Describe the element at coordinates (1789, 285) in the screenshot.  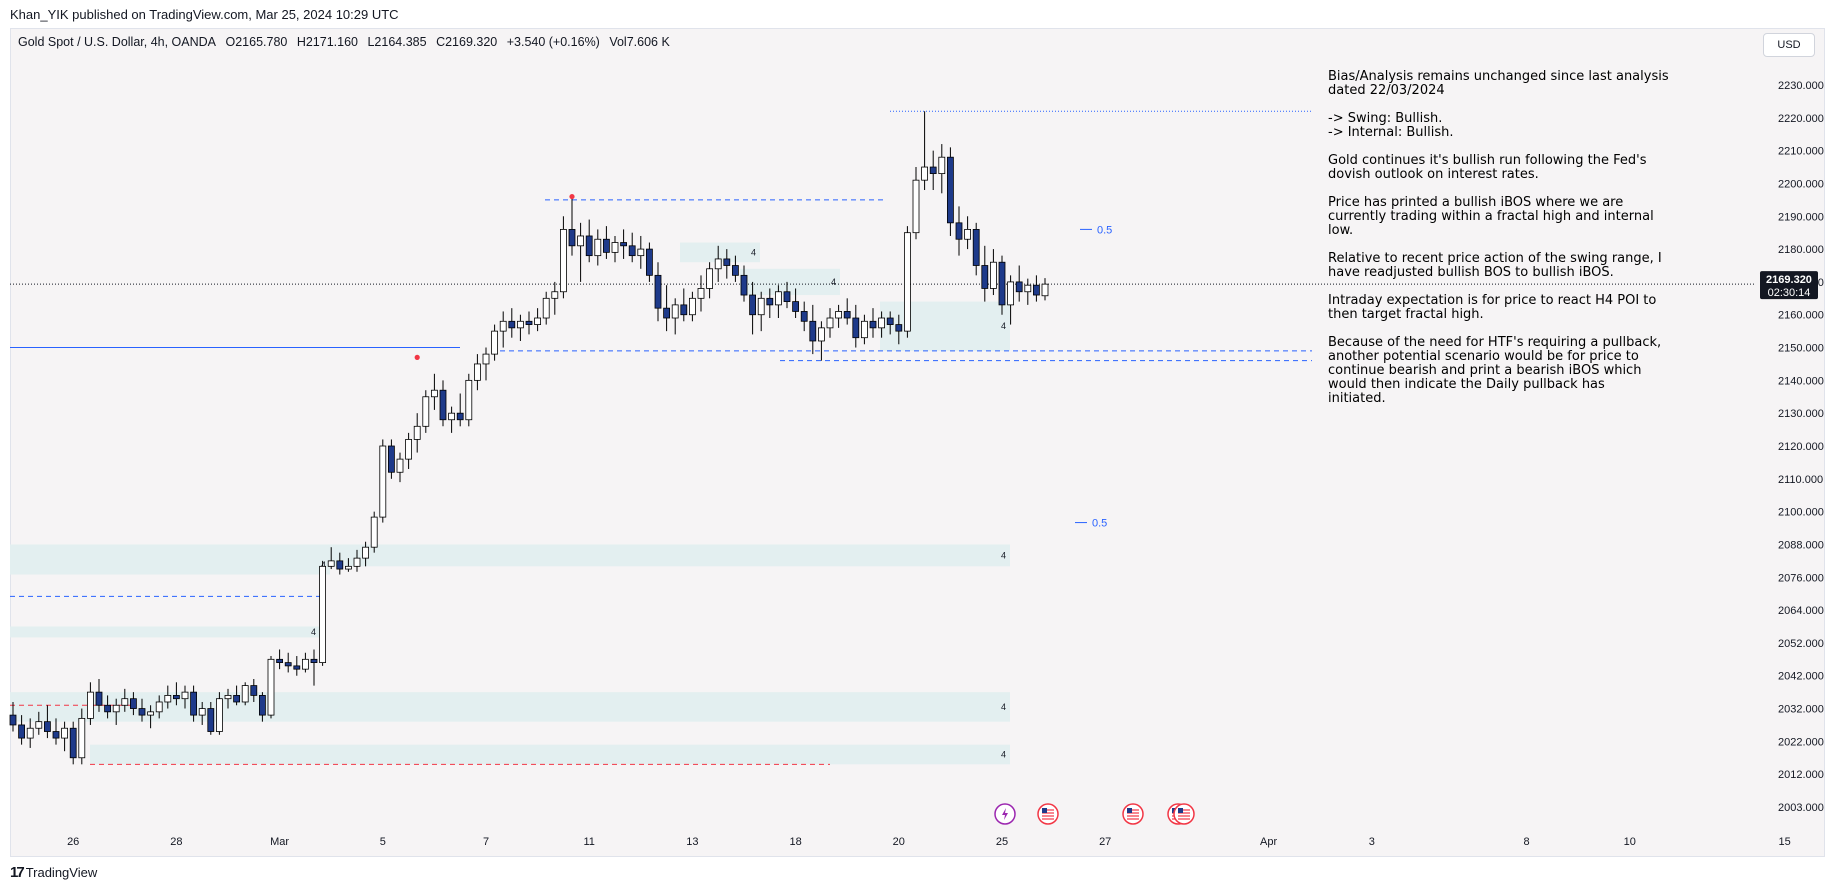
I see `price-tag` at that location.